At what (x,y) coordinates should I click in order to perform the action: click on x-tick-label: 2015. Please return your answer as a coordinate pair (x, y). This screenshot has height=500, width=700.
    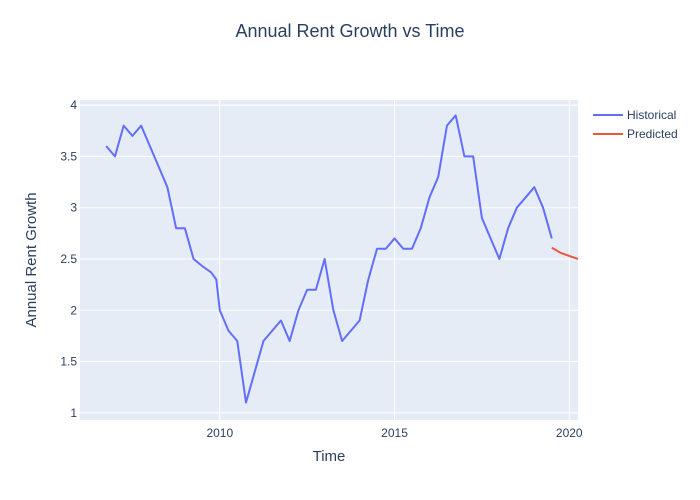
    Looking at the image, I should click on (394, 433).